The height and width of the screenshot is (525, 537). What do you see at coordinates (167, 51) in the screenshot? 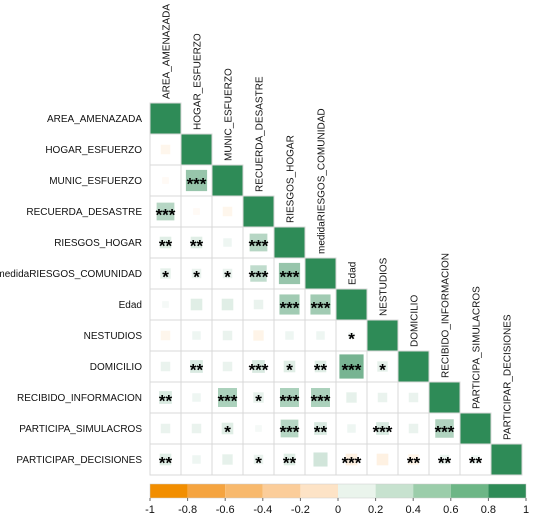
I see `column-label: AREA_AMENAZADA` at bounding box center [167, 51].